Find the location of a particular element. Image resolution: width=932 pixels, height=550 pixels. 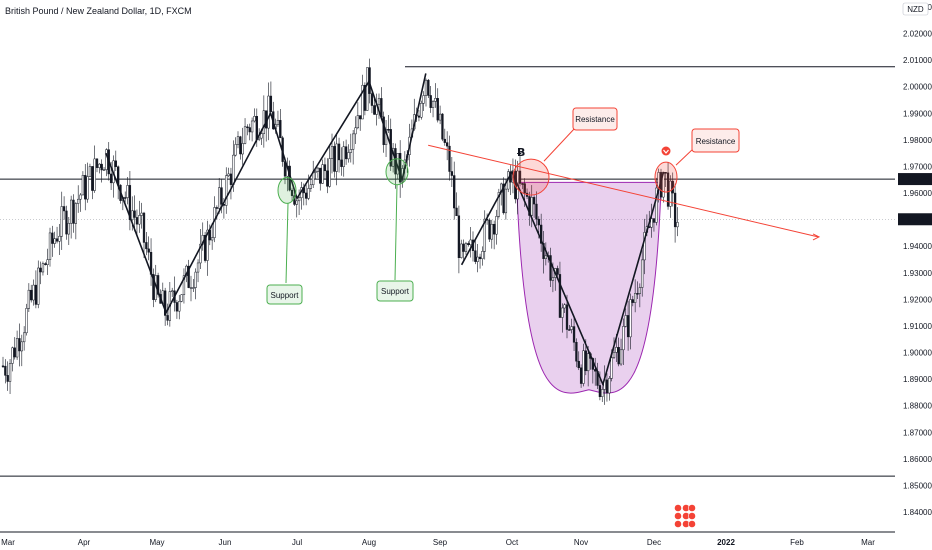

down-arrow-icon is located at coordinates (666, 151).